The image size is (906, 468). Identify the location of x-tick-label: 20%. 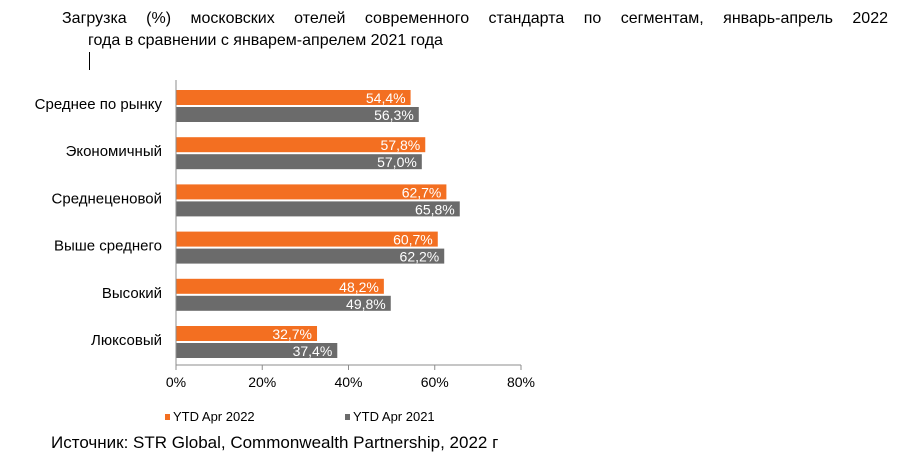
(262, 382).